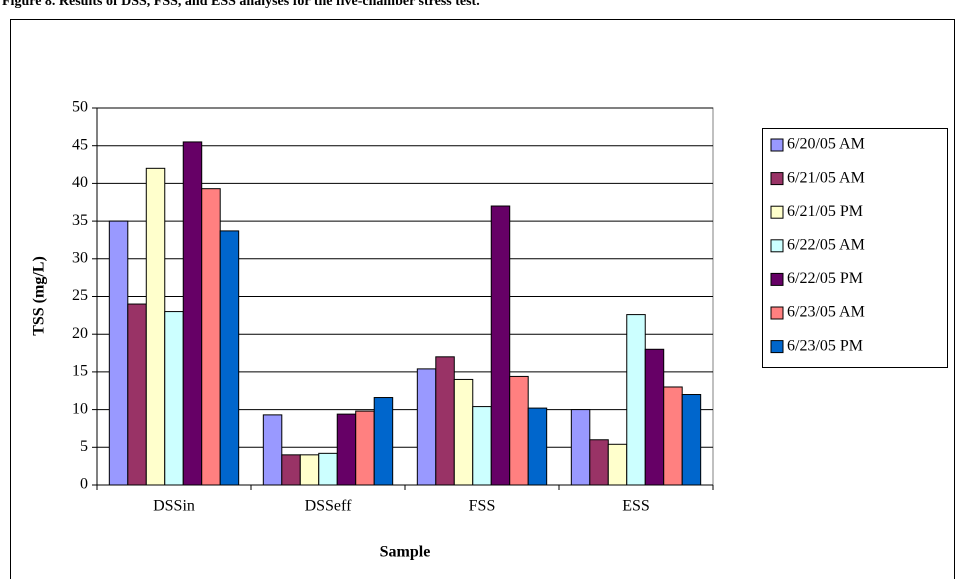 This screenshot has width=956, height=584. I want to click on legend-label: 6/20/05 AM, so click(826, 144).